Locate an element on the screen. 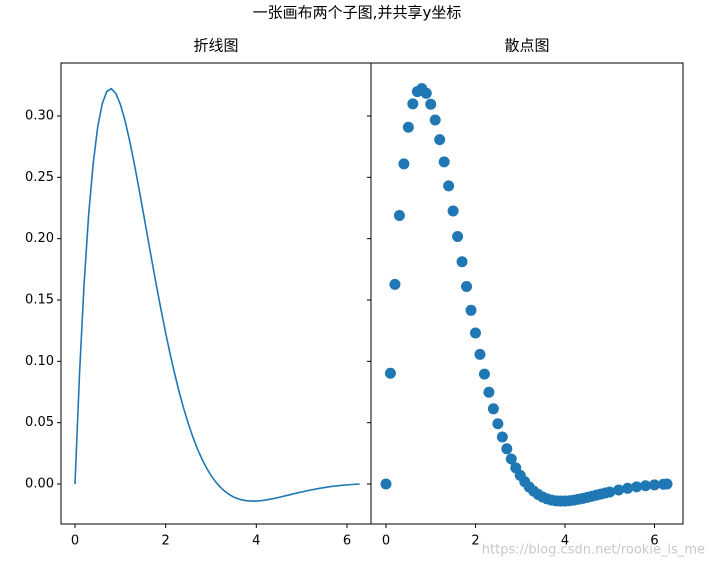 The image size is (715, 567). y-tick-label: 0.30 is located at coordinates (39, 115).